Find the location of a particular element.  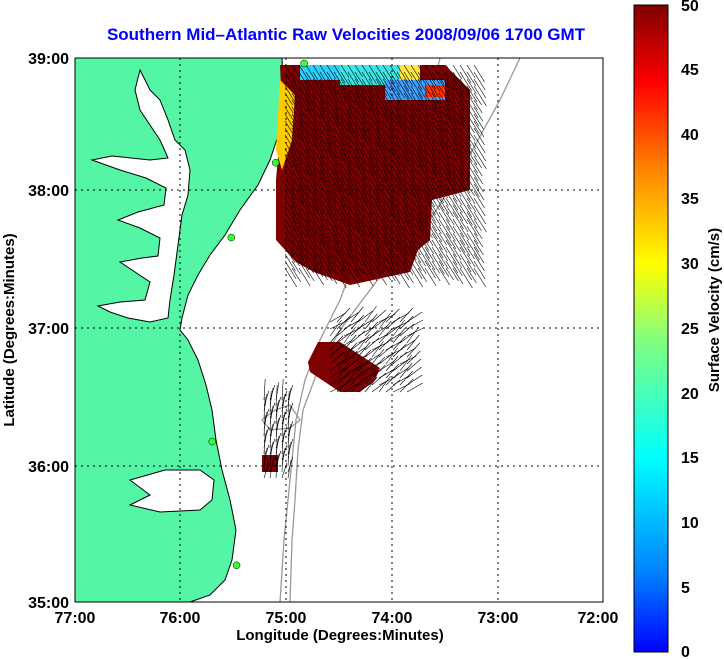

colorbar-tick-label: 15 is located at coordinates (690, 458).